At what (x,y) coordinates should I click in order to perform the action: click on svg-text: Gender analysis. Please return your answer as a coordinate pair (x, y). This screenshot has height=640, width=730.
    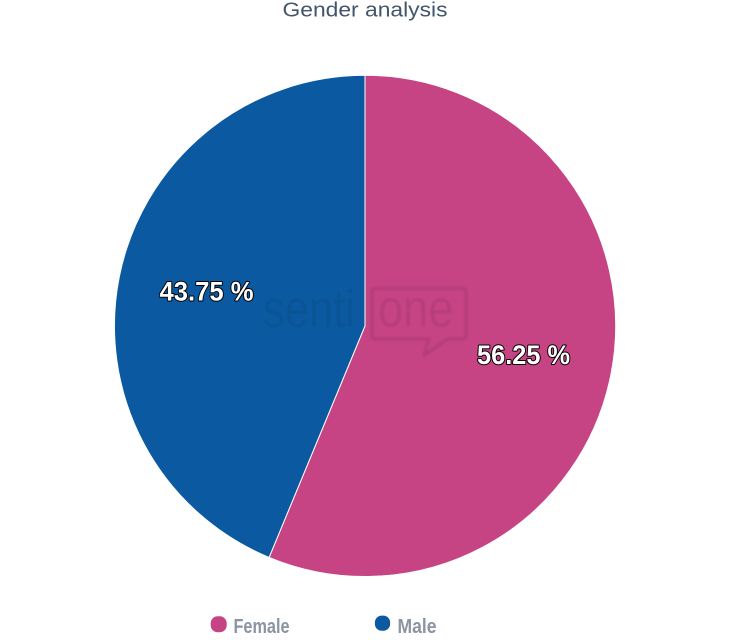
    Looking at the image, I should click on (365, 10).